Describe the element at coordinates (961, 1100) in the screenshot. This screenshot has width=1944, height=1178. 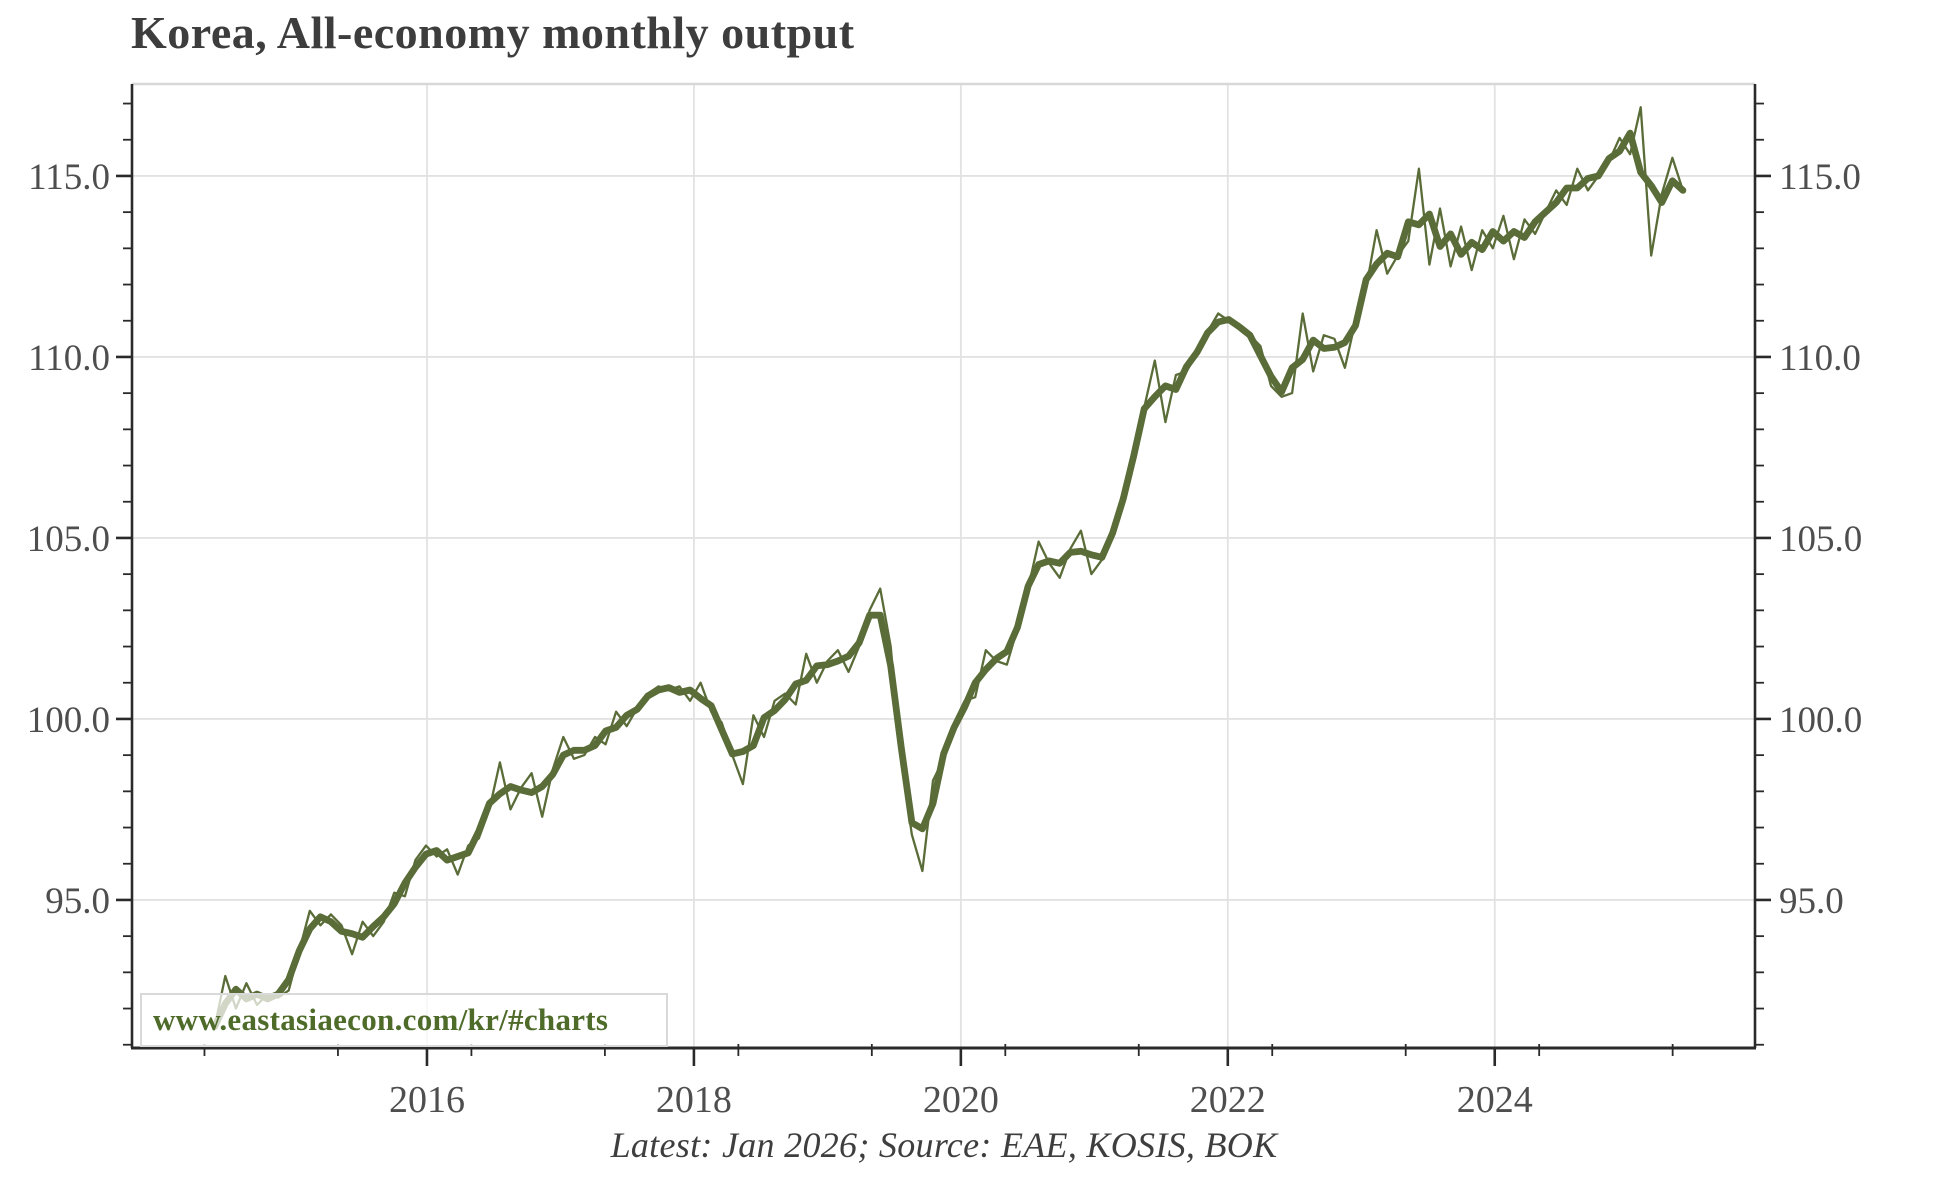
I see `x-tick-label: 2020` at that location.